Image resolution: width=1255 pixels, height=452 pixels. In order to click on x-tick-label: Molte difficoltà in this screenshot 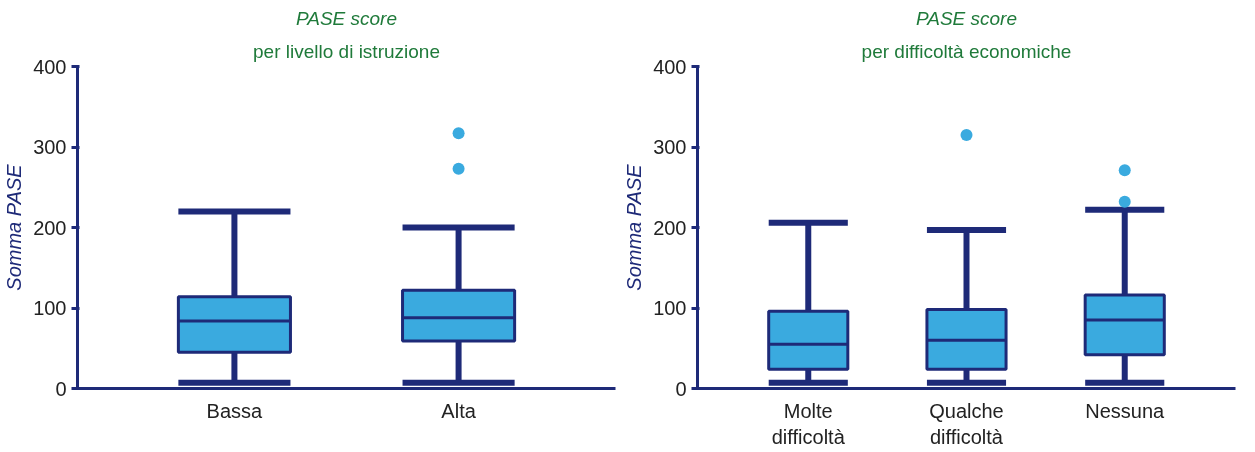, I will do `click(808, 423)`.